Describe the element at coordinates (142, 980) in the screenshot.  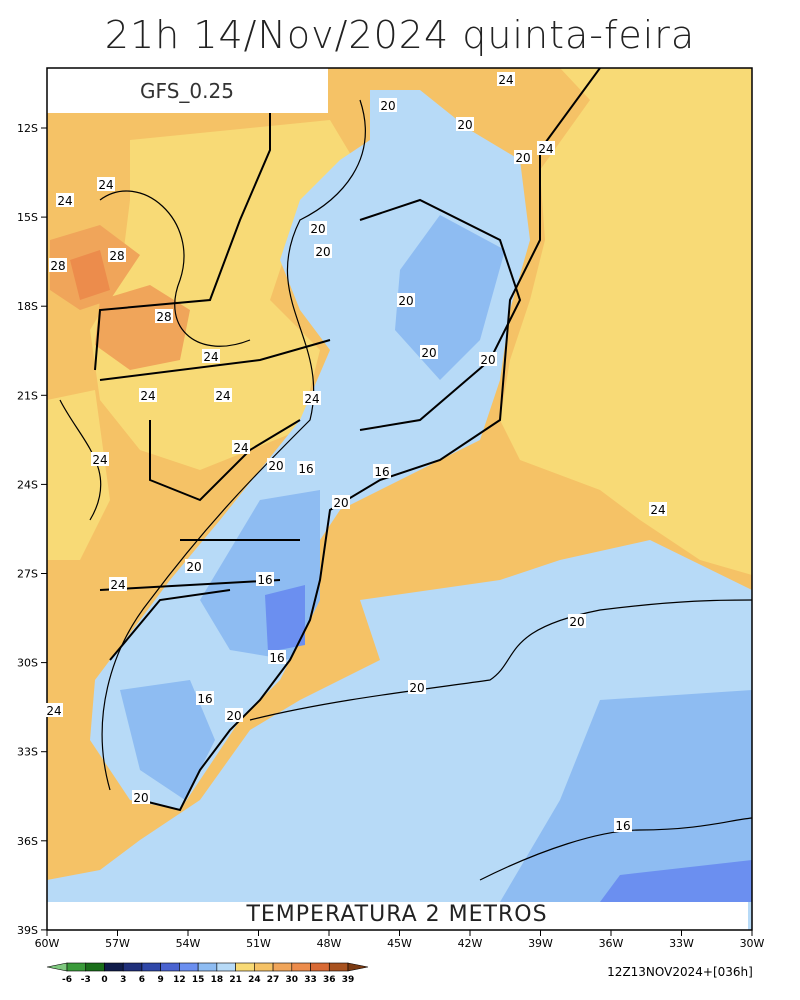
I see `colorbar-label: 6` at that location.